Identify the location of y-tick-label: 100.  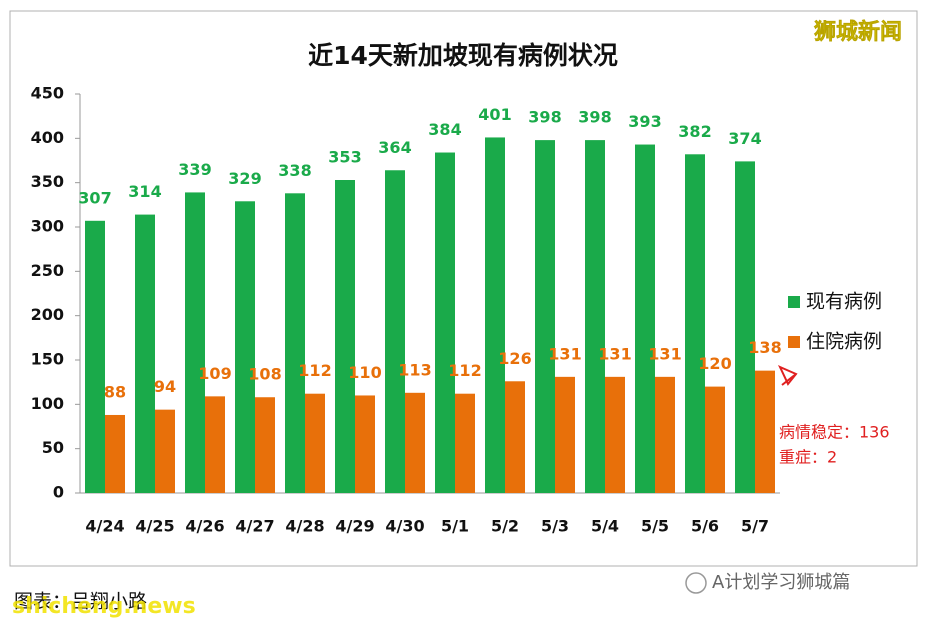
(47, 403).